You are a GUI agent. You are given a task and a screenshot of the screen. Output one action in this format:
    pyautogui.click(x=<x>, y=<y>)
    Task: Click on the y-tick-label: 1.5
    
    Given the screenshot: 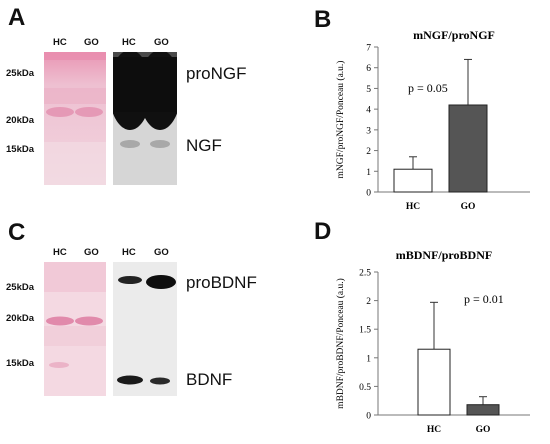 What is the action you would take?
    pyautogui.click(x=365, y=331)
    